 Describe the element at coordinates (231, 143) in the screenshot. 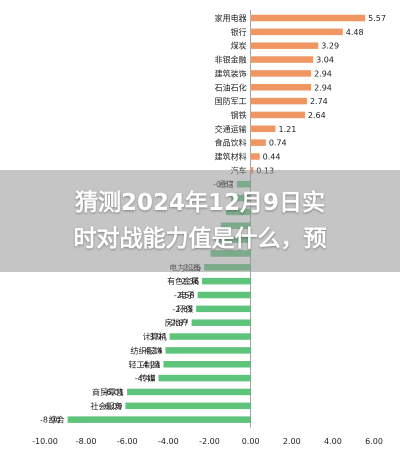

I see `category-label-9: 食品饮料` at that location.